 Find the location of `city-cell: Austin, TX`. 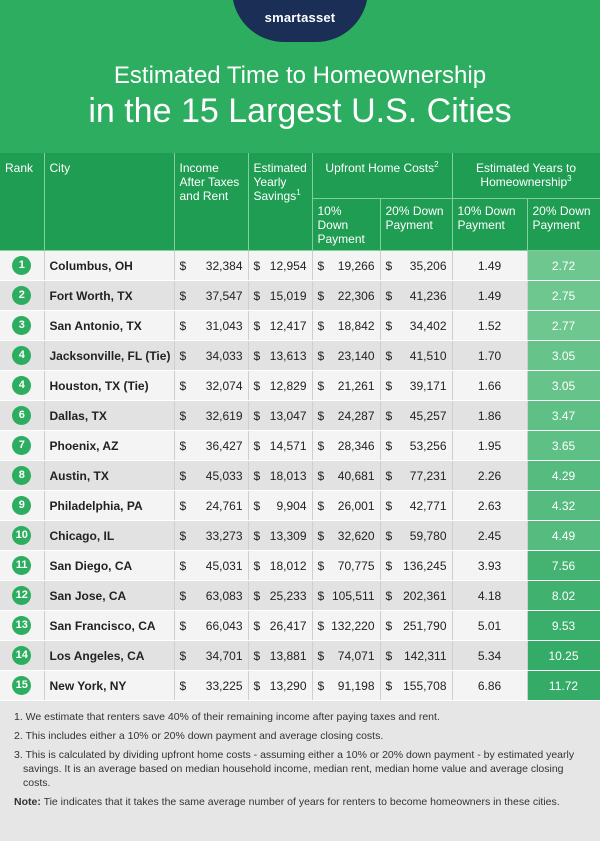

city-cell: Austin, TX is located at coordinates (109, 475).